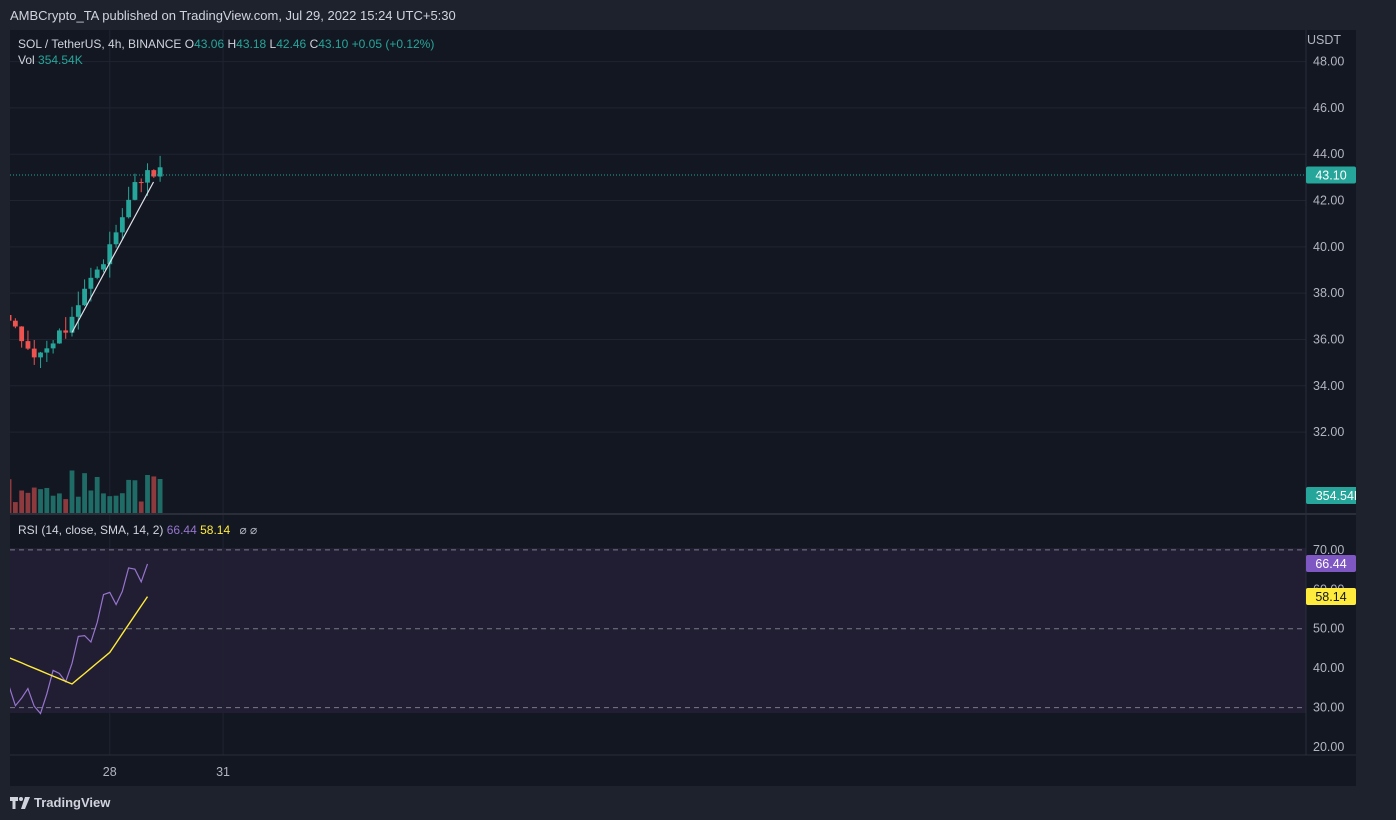 The height and width of the screenshot is (820, 1396). Describe the element at coordinates (273, 44) in the screenshot. I see `low-label: L` at that location.